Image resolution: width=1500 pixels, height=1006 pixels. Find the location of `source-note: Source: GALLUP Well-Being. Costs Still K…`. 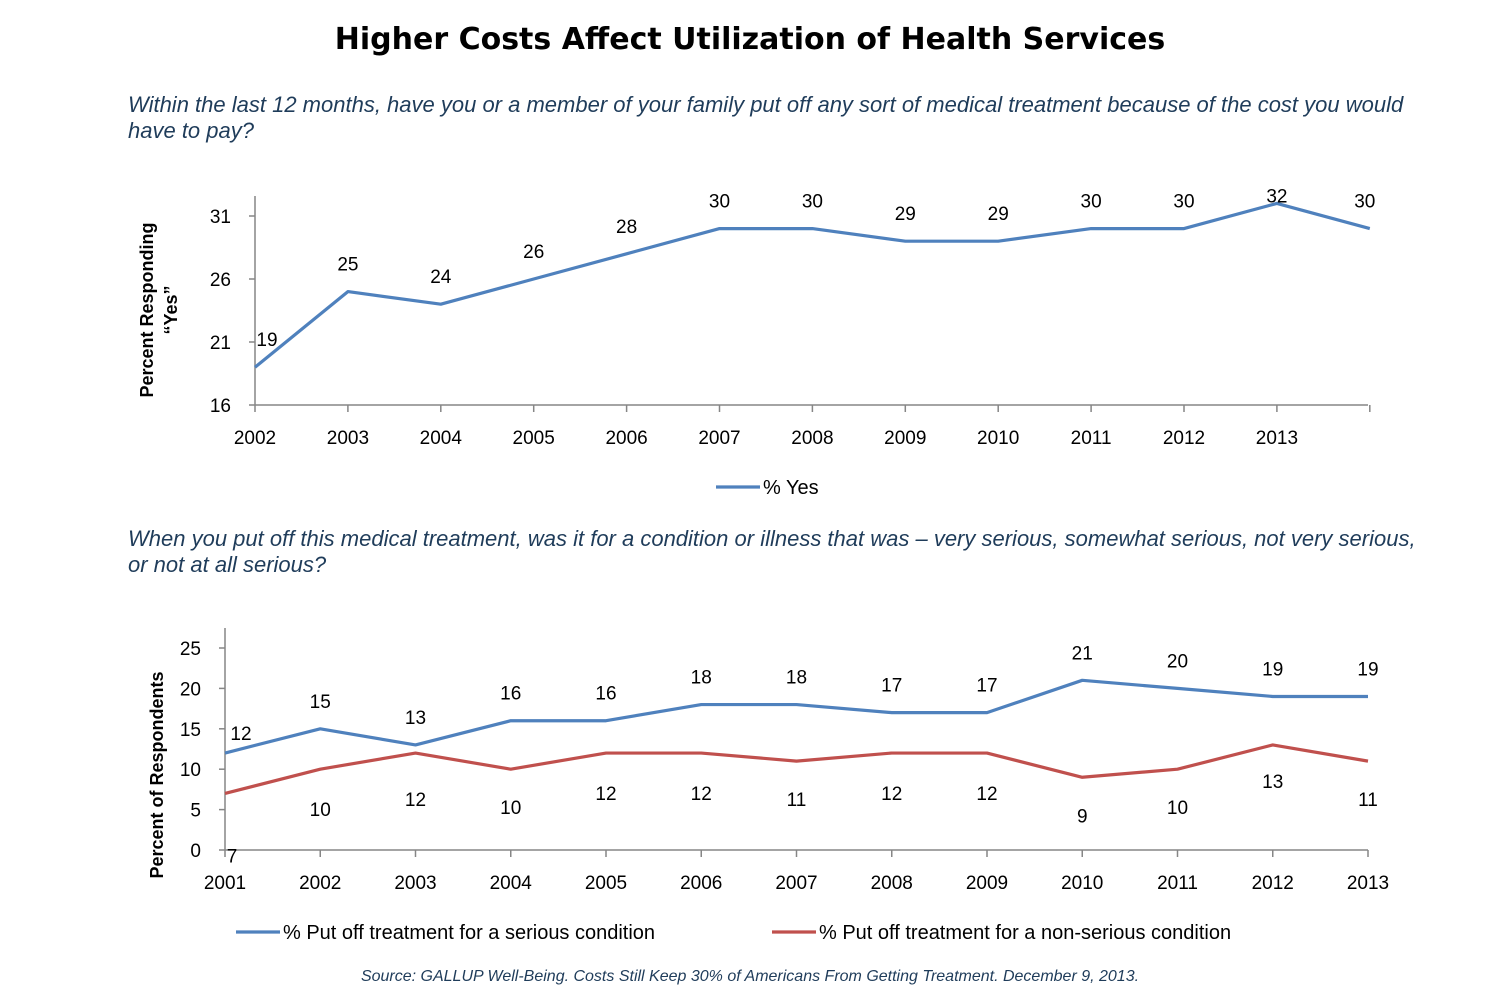

source-note: Source: GALLUP Well-Being. Costs Still K… is located at coordinates (750, 976).